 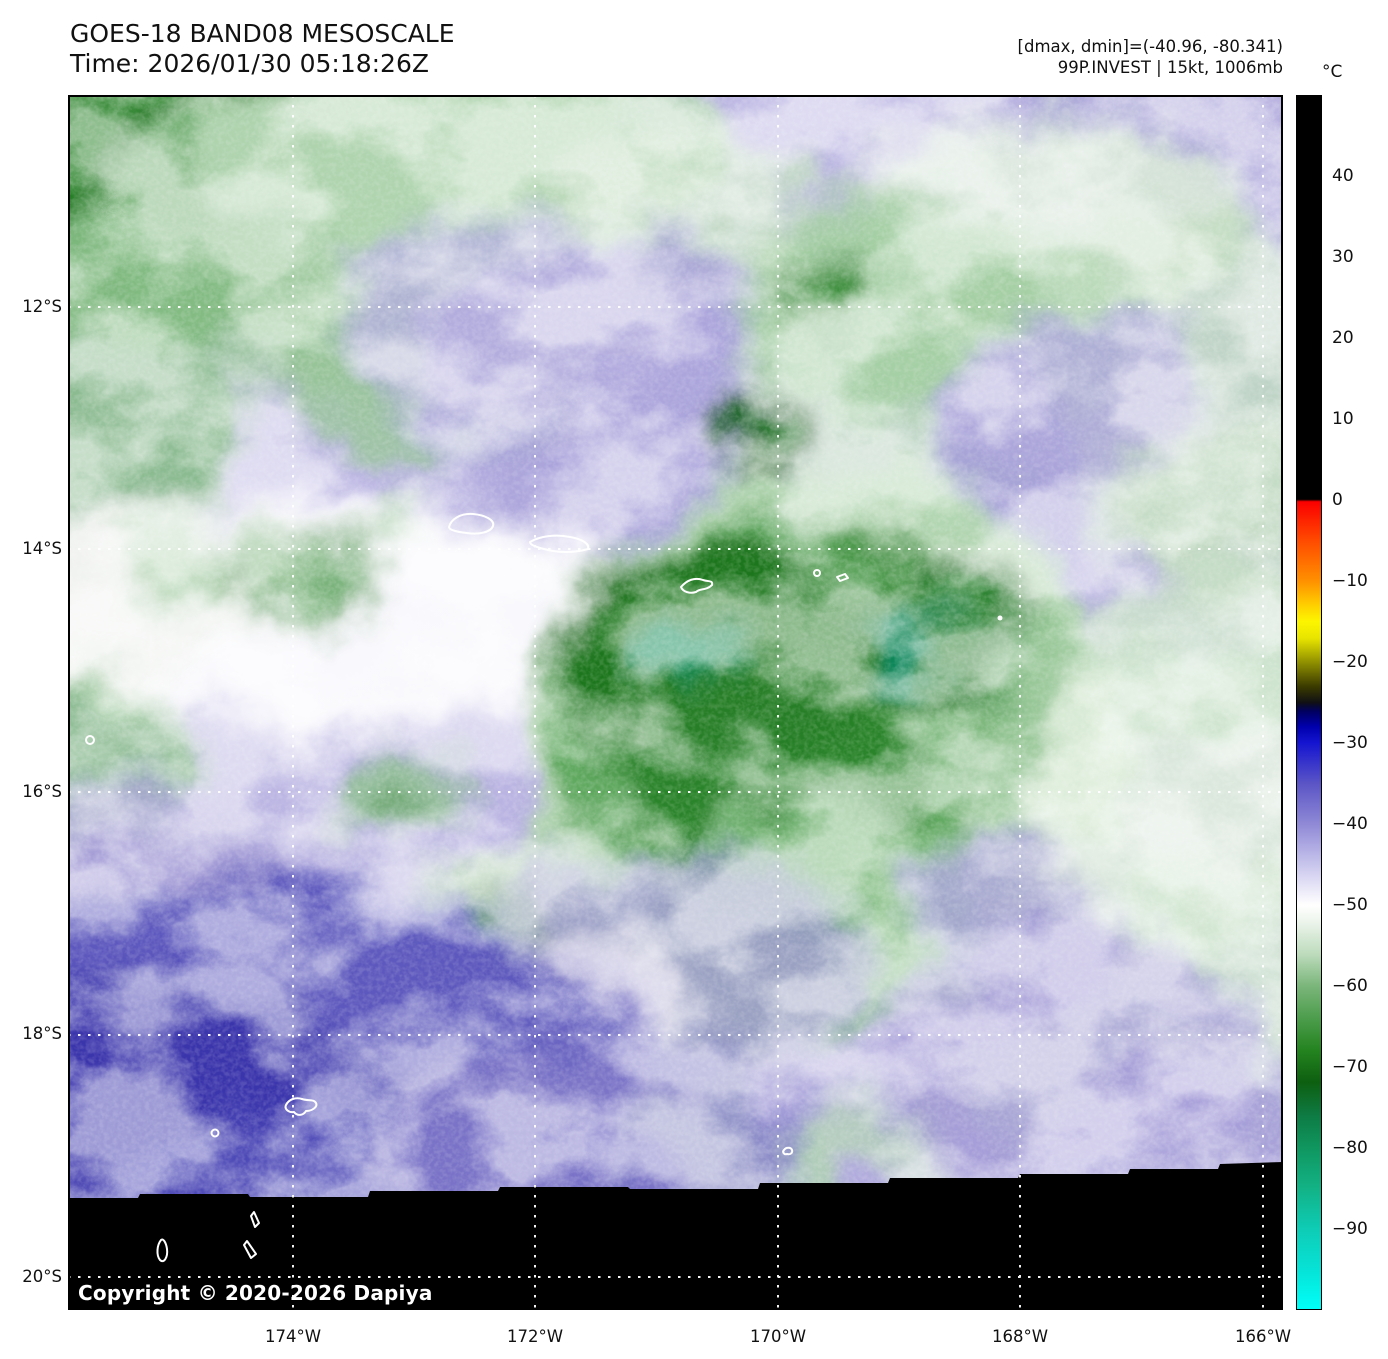 What do you see at coordinates (535, 1336) in the screenshot?
I see `lon-tick-label: 172°W` at bounding box center [535, 1336].